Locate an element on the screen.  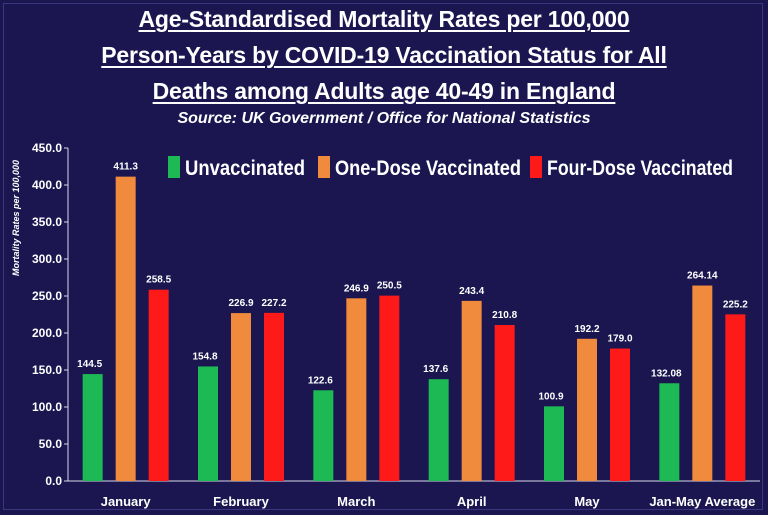
data-label: 137.6 is located at coordinates (435, 369).